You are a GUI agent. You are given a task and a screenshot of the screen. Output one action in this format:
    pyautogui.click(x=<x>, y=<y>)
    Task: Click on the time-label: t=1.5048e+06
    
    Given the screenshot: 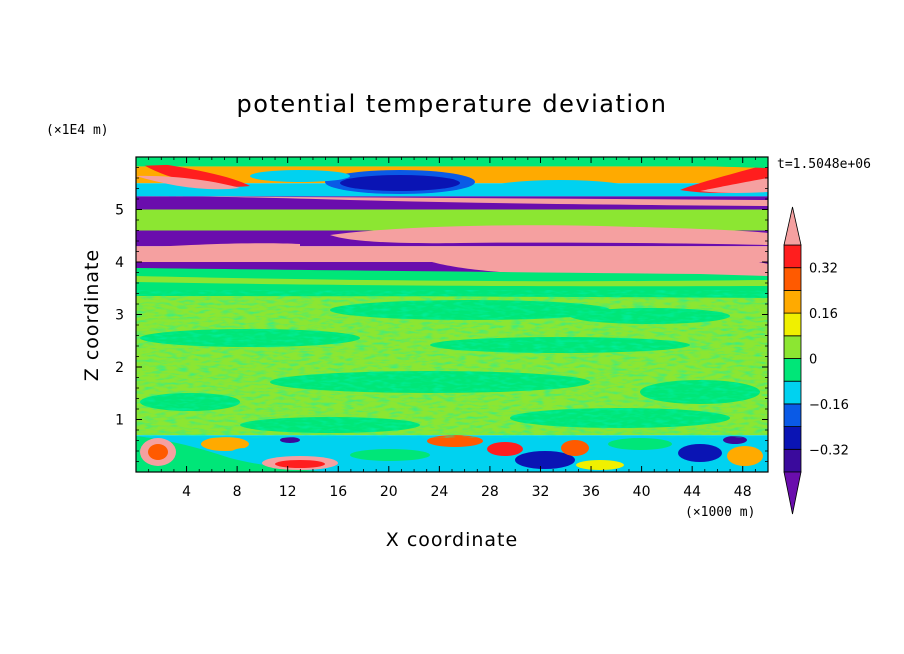 What is the action you would take?
    pyautogui.click(x=824, y=164)
    